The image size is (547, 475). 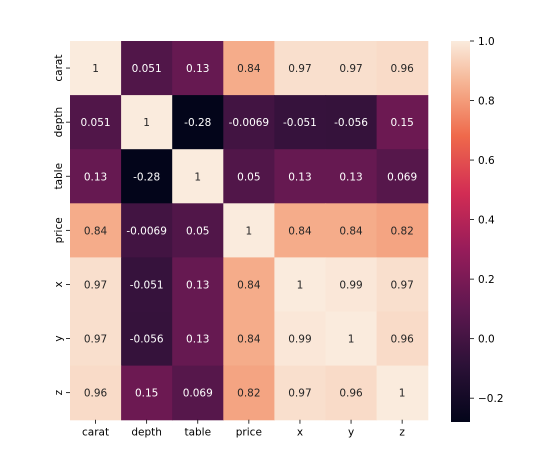 What do you see at coordinates (59, 392) in the screenshot?
I see `y-tick-label: z` at bounding box center [59, 392].